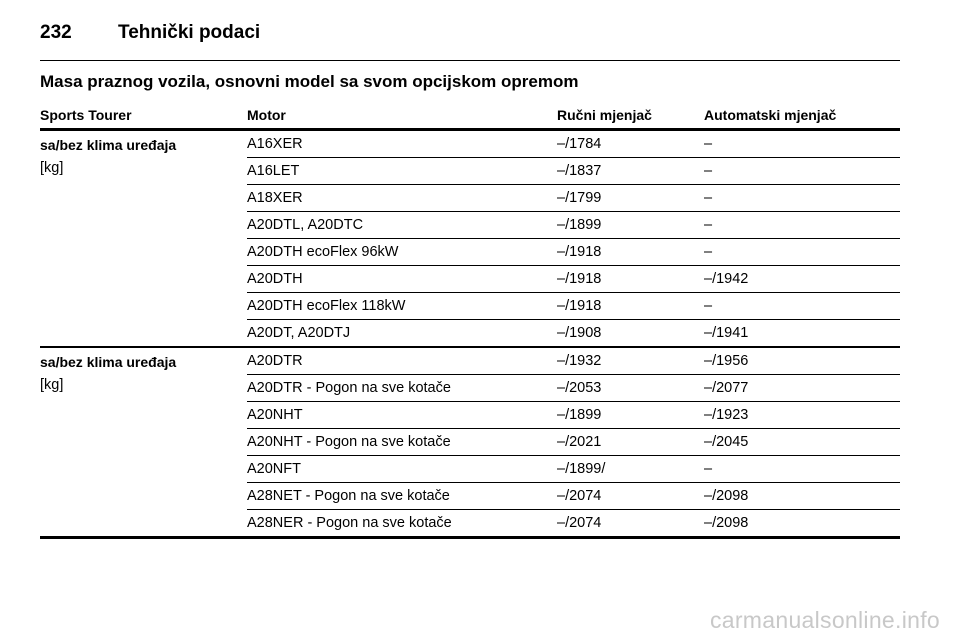 The height and width of the screenshot is (642, 960). I want to click on table-row: A20DTR - Pogon na sve kotače –/2053 –/2077, so click(470, 388).